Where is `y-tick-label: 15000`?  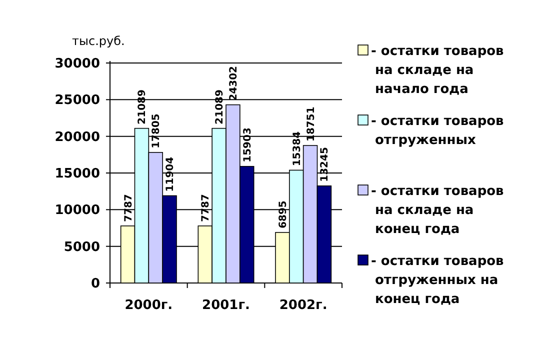
y-tick-label: 15000 is located at coordinates (77, 174).